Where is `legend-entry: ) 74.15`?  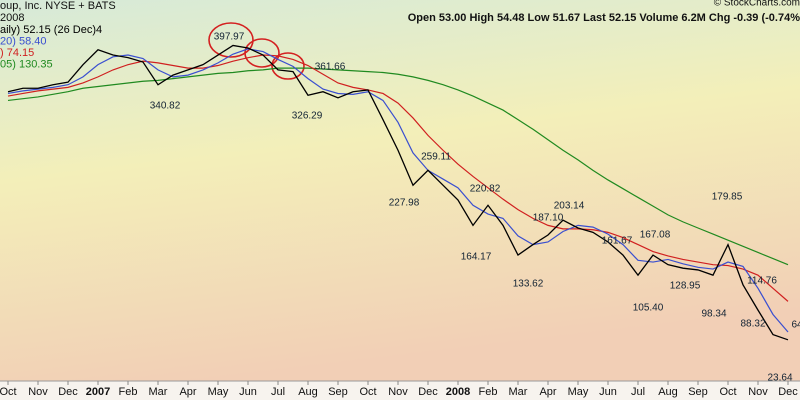
legend-entry: ) 74.15 is located at coordinates (17, 53).